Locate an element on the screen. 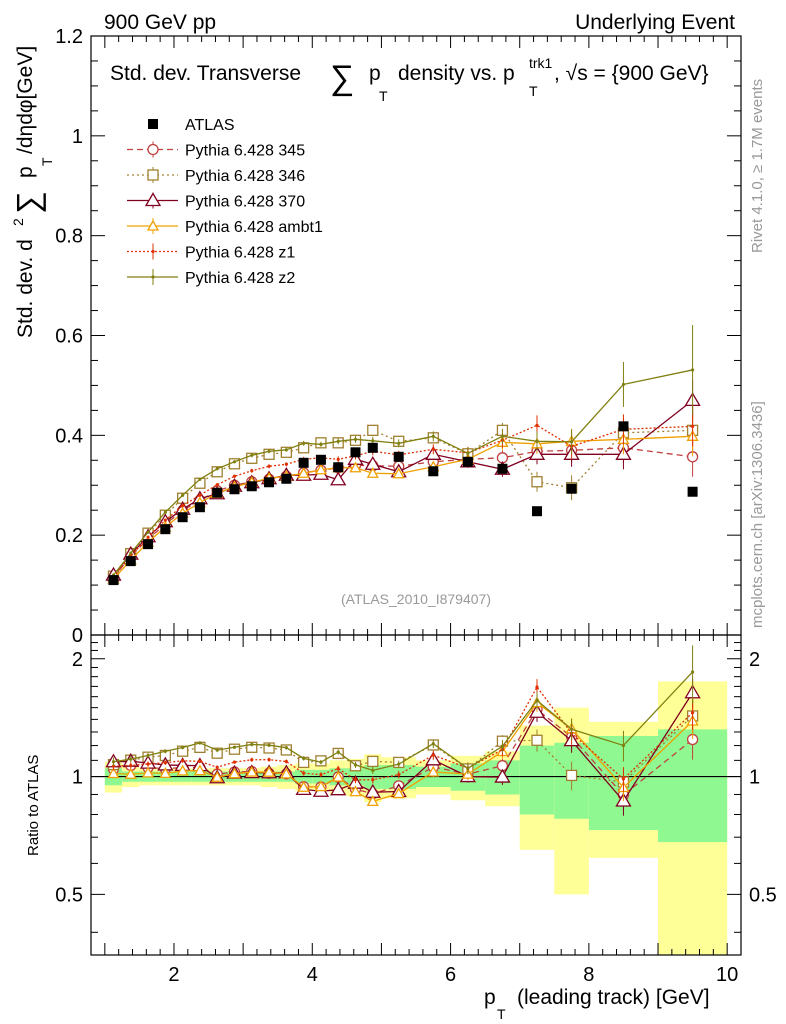 The image size is (786, 1024). xlabel-p: p is located at coordinates (490, 997).